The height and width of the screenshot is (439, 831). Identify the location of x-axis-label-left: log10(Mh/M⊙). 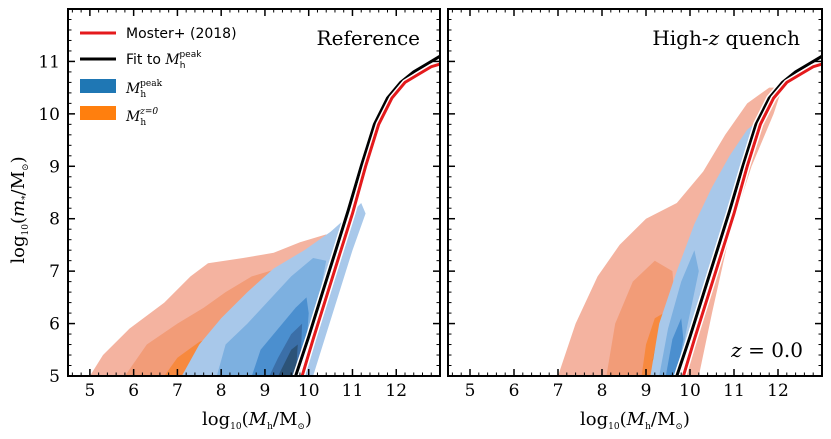
(257, 420).